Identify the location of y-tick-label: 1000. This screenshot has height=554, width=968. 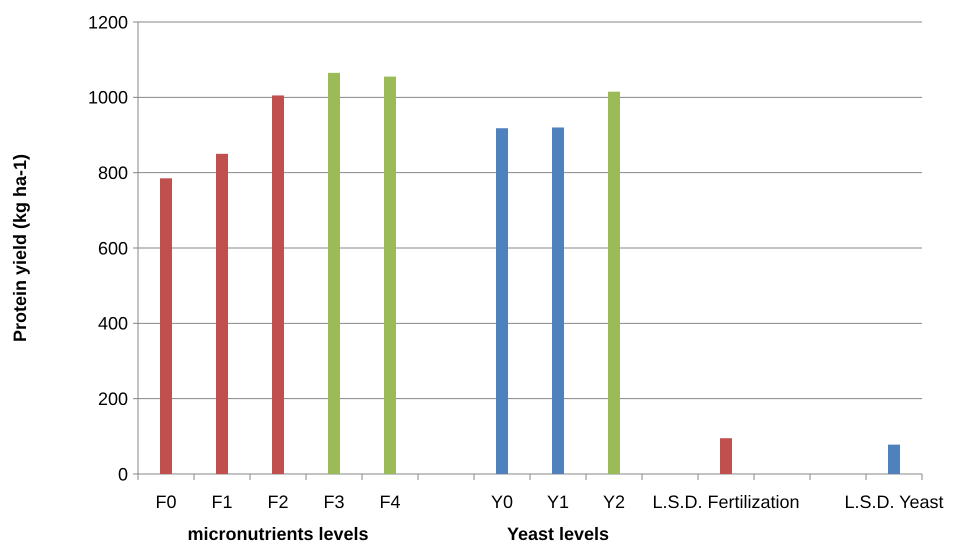
(108, 98).